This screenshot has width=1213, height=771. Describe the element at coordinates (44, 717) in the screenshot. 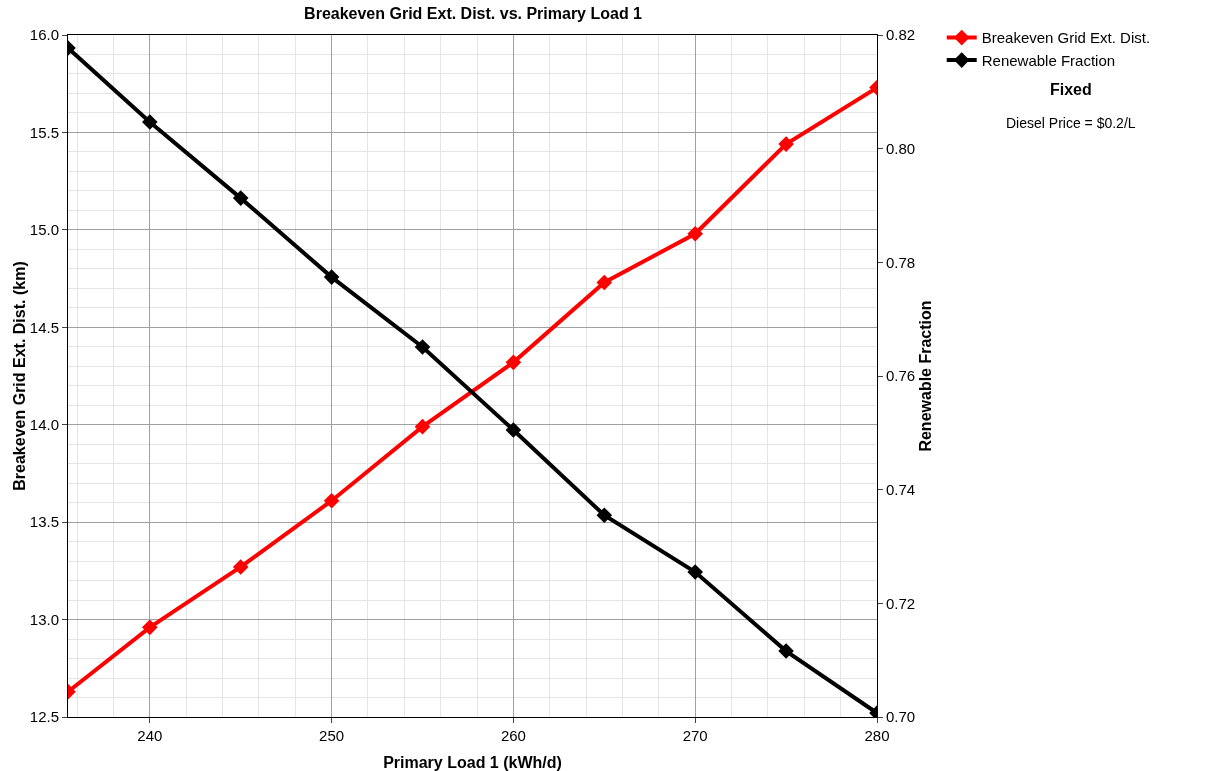

I see `y-tick-label: 12.5` at that location.